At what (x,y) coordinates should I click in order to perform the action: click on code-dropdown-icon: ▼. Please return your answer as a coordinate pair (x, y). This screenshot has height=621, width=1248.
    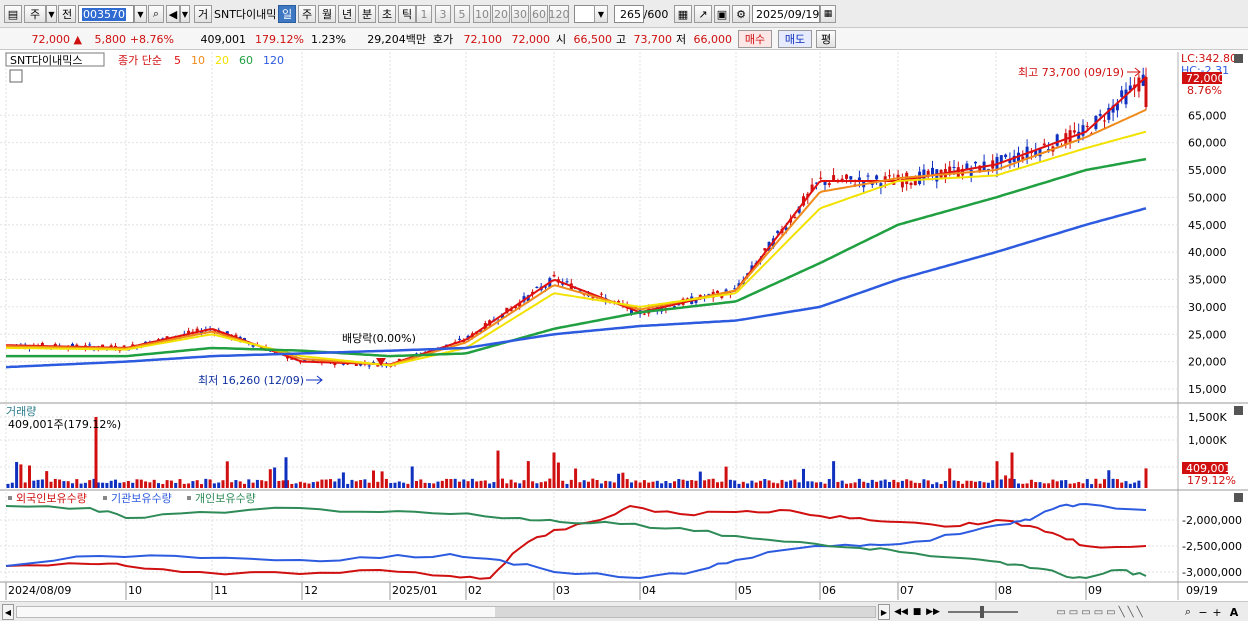
    Looking at the image, I should click on (140, 14).